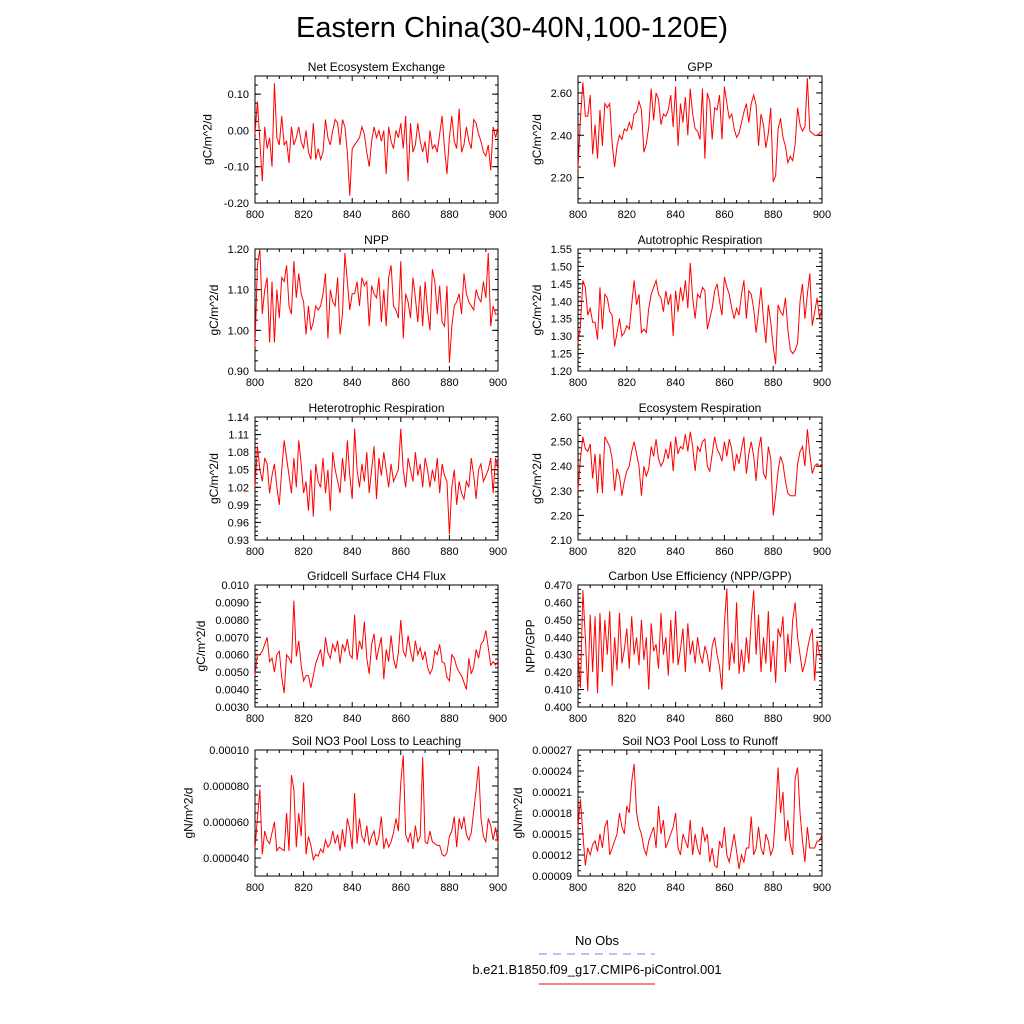  What do you see at coordinates (235, 586) in the screenshot?
I see `y-tick-label: 0.010` at bounding box center [235, 586].